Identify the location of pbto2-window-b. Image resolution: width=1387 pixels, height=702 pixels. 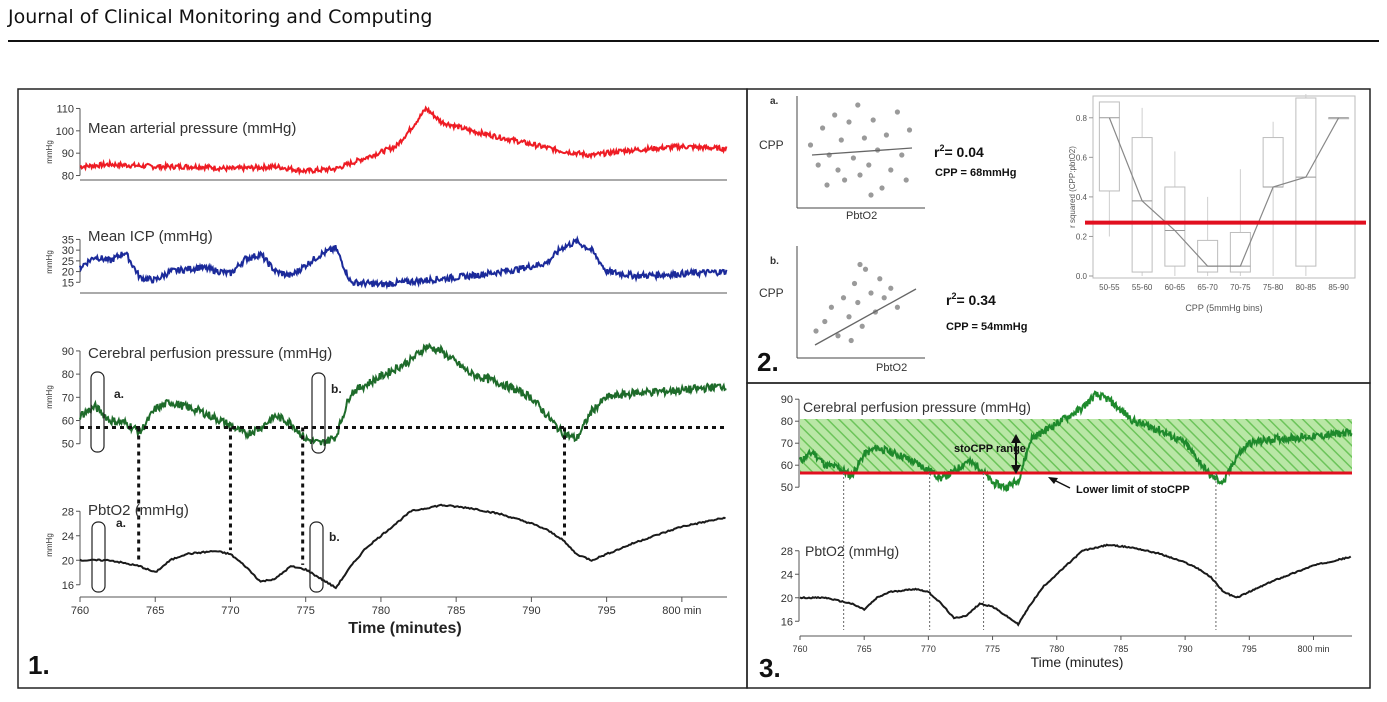
(316, 557).